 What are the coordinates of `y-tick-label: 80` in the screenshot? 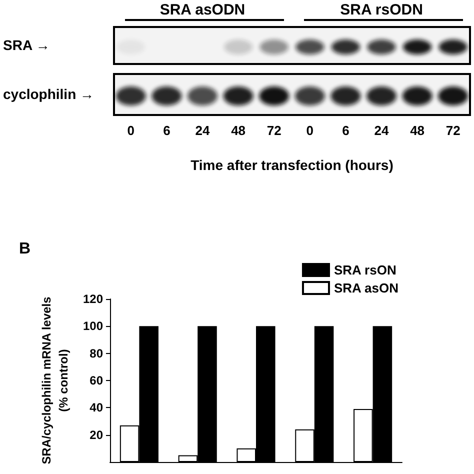 It's located at (97, 353).